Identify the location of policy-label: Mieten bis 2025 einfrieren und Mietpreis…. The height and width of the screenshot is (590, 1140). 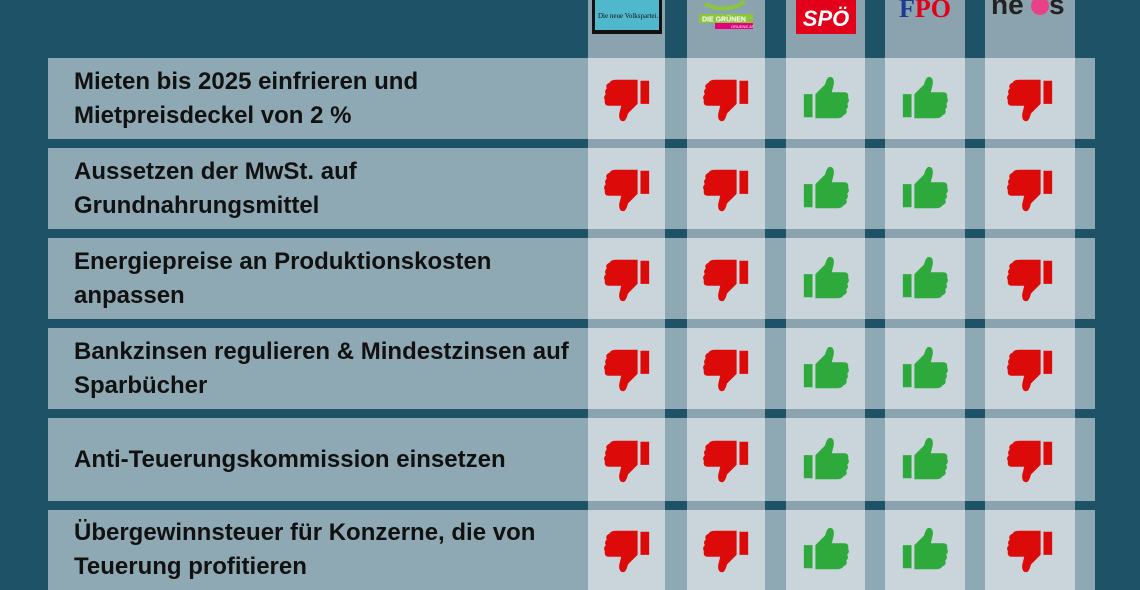
(246, 98).